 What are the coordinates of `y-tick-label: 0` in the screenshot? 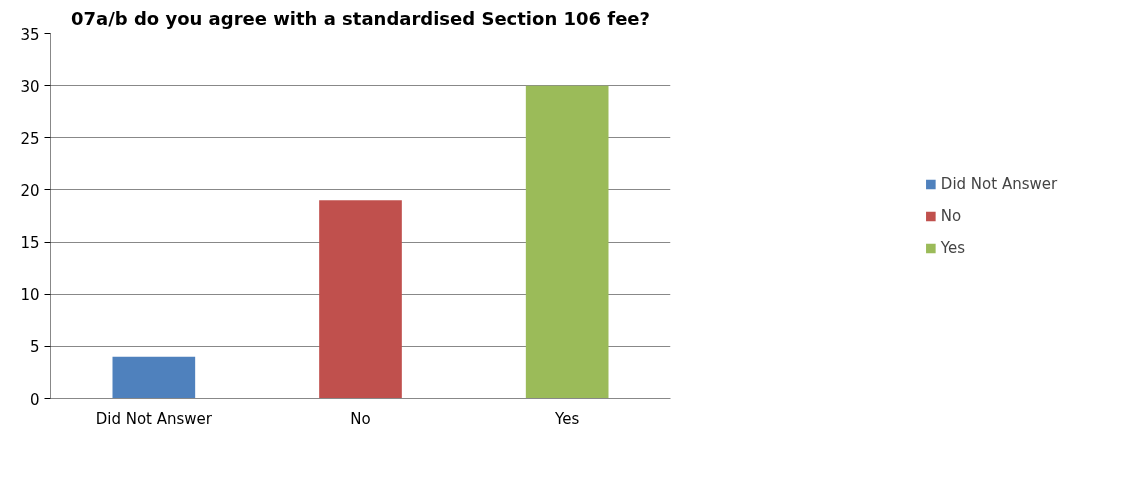 It's located at (34, 399).